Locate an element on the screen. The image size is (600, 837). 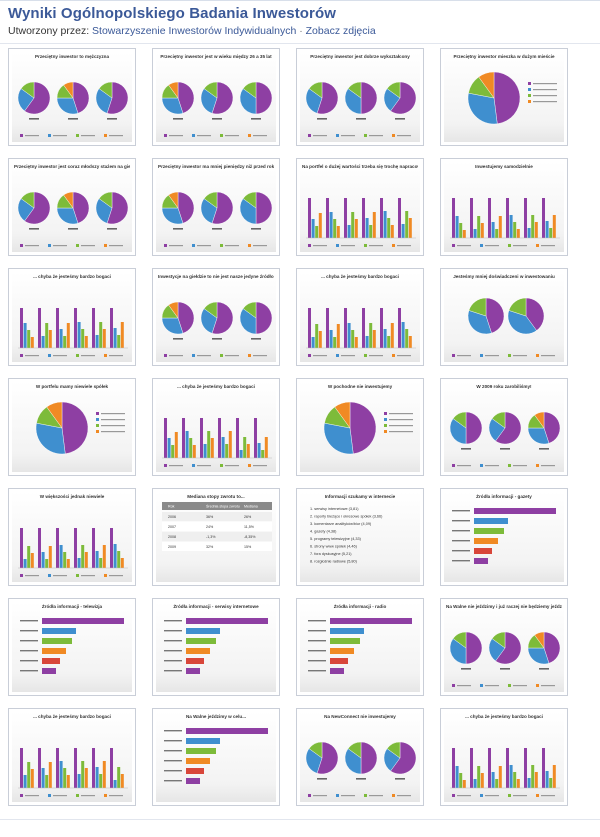
author-link: Stowarzyszenie Inwestorów Indywidualnych is located at coordinates (194, 31).